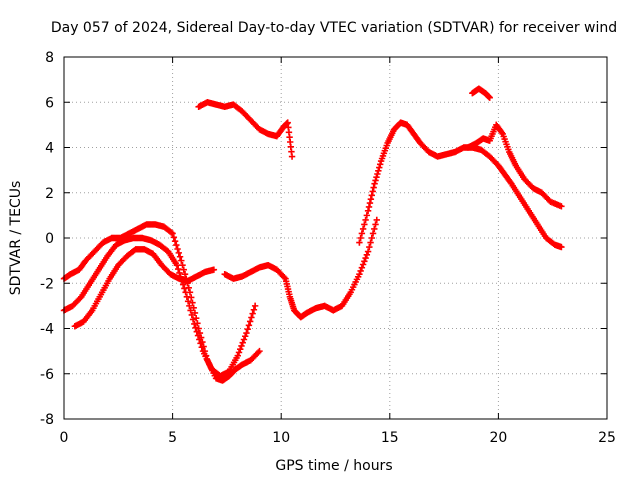  Describe the element at coordinates (49, 58) in the screenshot. I see `y-tick-label: 8` at that location.